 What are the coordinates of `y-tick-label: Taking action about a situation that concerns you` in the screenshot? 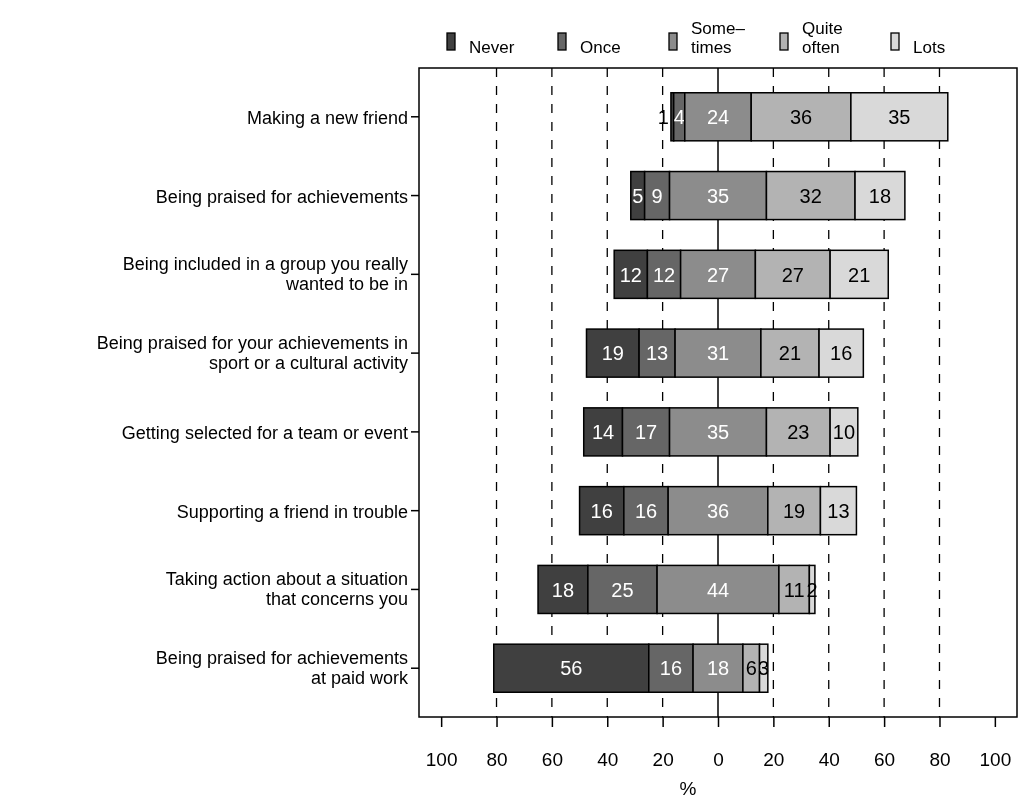 It's located at (286, 589).